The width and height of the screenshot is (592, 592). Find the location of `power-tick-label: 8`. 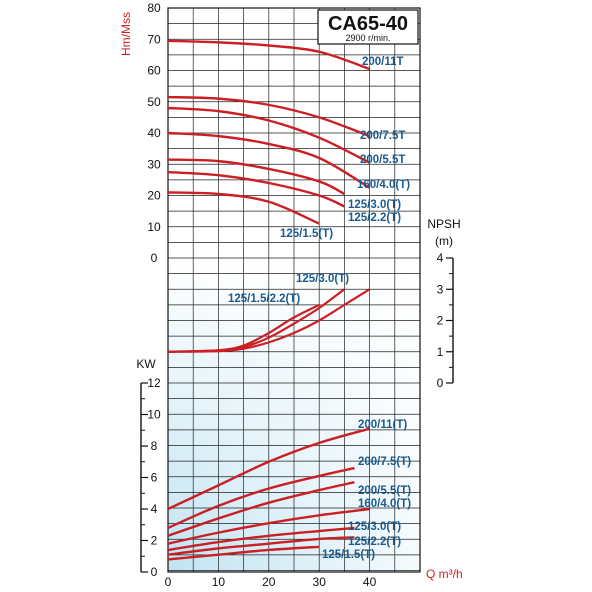

power-tick-label: 8 is located at coordinates (154, 446).